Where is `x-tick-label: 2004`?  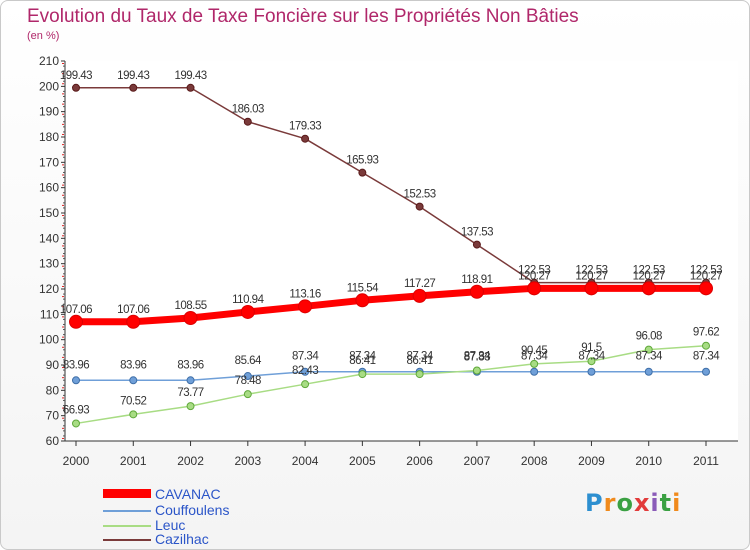
x-tick-label: 2004 is located at coordinates (305, 461).